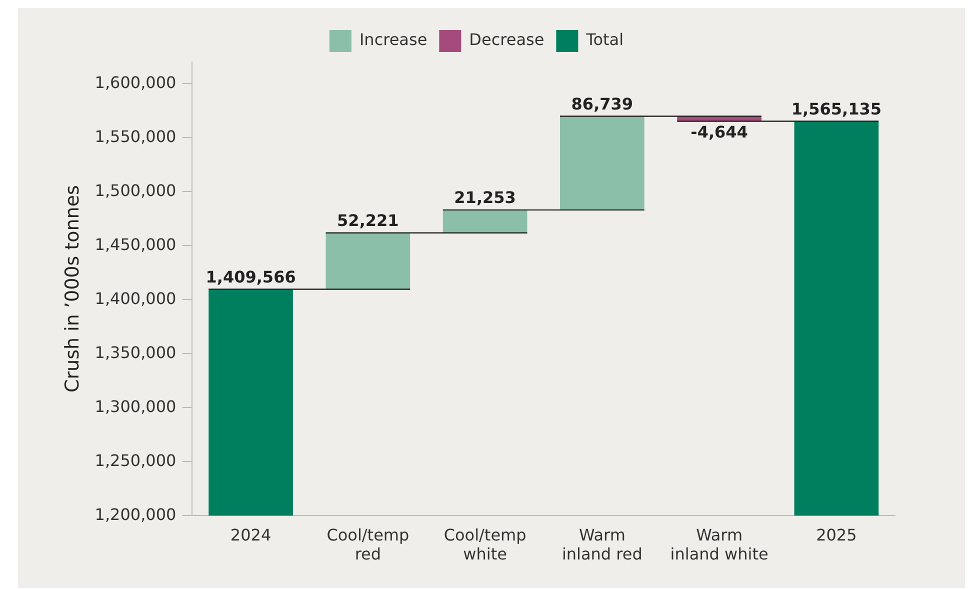 This screenshot has height=589, width=975. What do you see at coordinates (604, 40) in the screenshot?
I see `legend-label: Total` at bounding box center [604, 40].